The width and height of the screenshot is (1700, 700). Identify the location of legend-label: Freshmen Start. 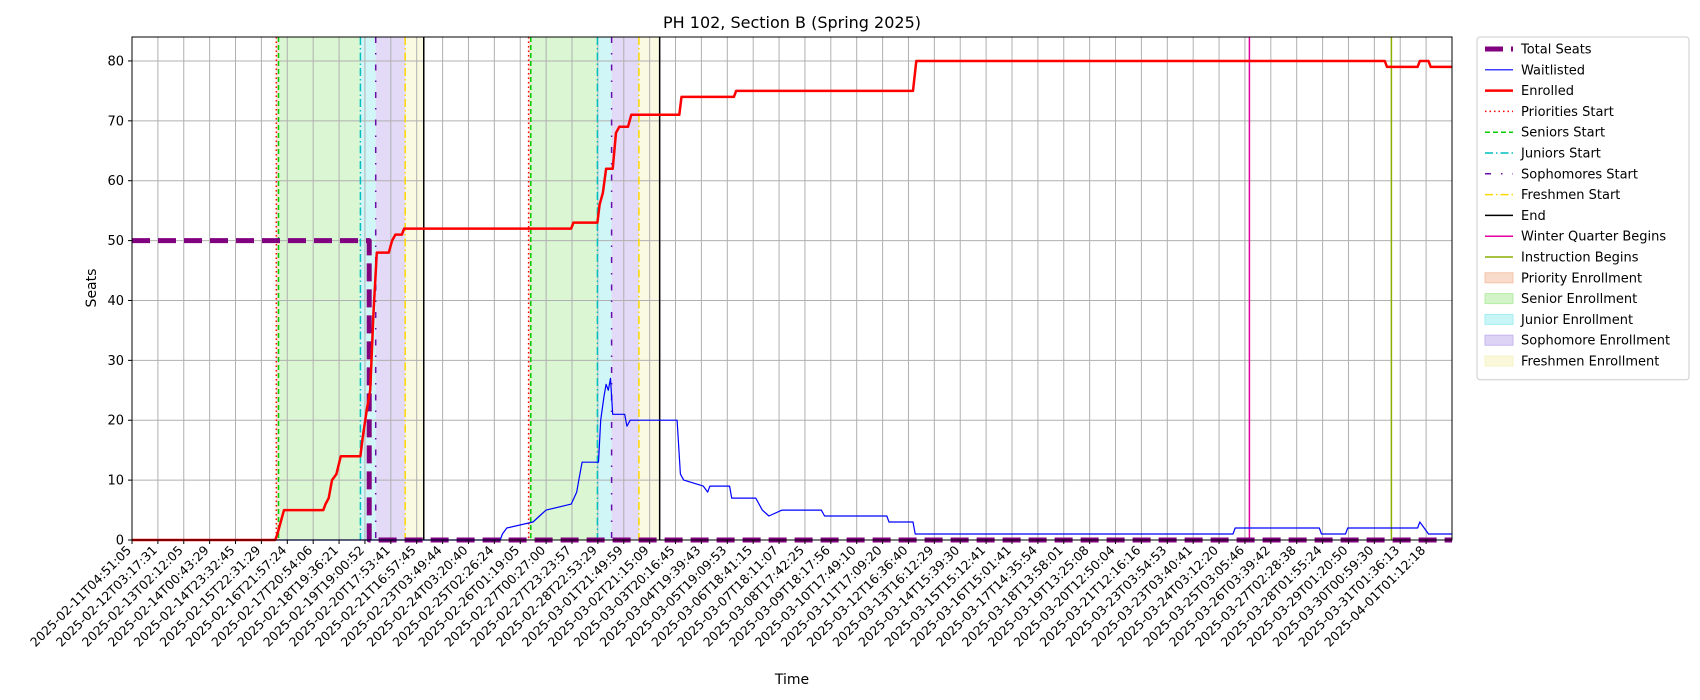
(1570, 195).